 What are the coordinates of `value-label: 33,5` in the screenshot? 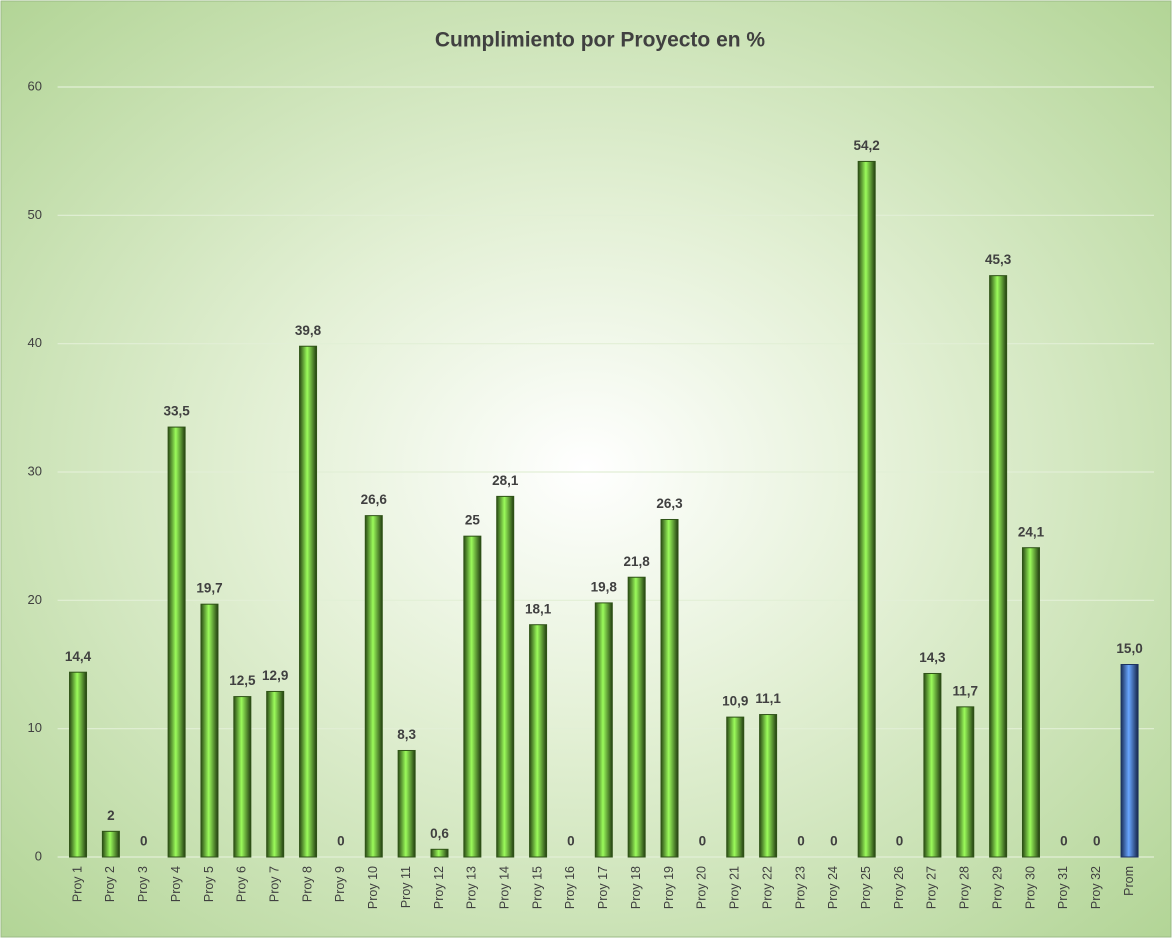 It's located at (176, 411).